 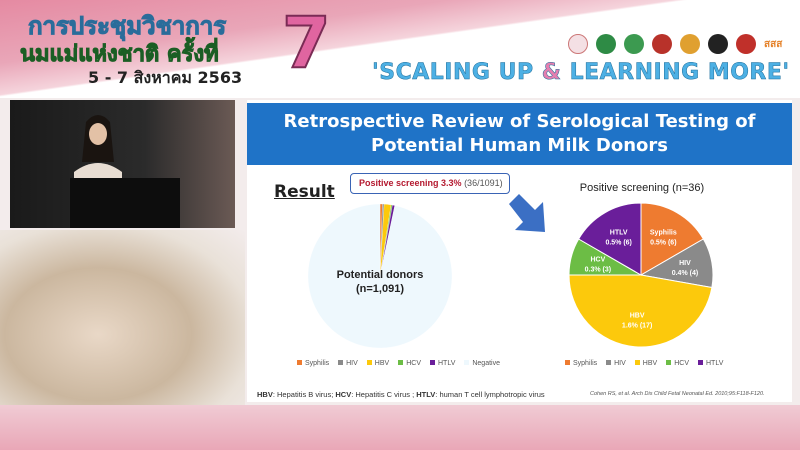 What do you see at coordinates (306, 43) in the screenshot?
I see `edition-number: 7` at bounding box center [306, 43].